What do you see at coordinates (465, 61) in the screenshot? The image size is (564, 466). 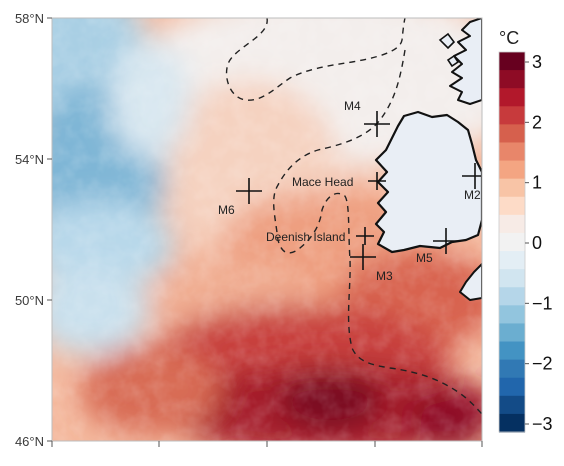 I see `scotland-coast` at bounding box center [465, 61].